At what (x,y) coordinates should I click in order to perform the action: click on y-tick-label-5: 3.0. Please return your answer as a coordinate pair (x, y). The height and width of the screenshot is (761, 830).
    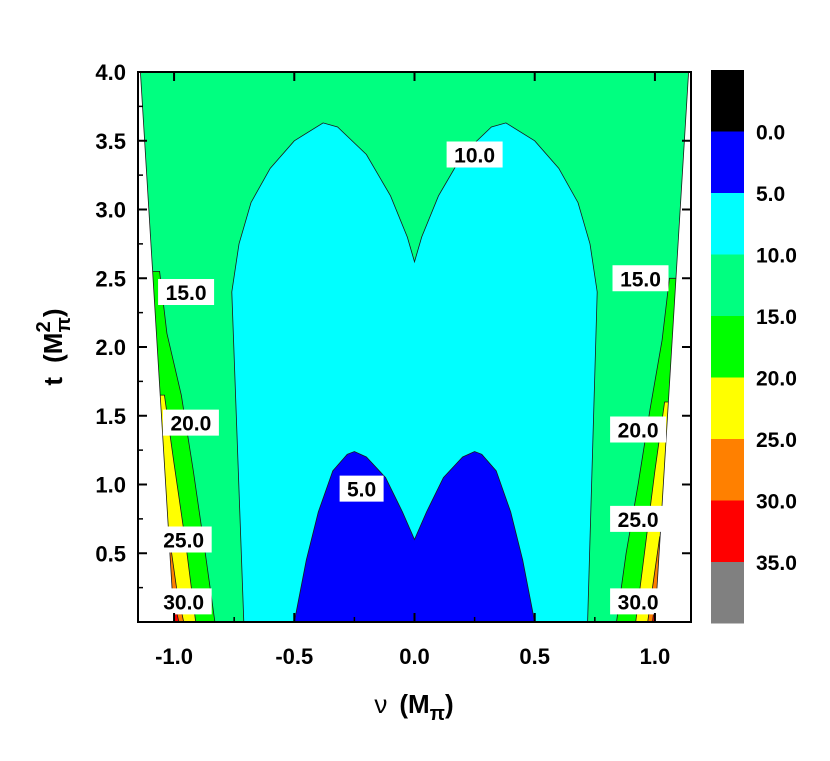
    Looking at the image, I should click on (110, 210).